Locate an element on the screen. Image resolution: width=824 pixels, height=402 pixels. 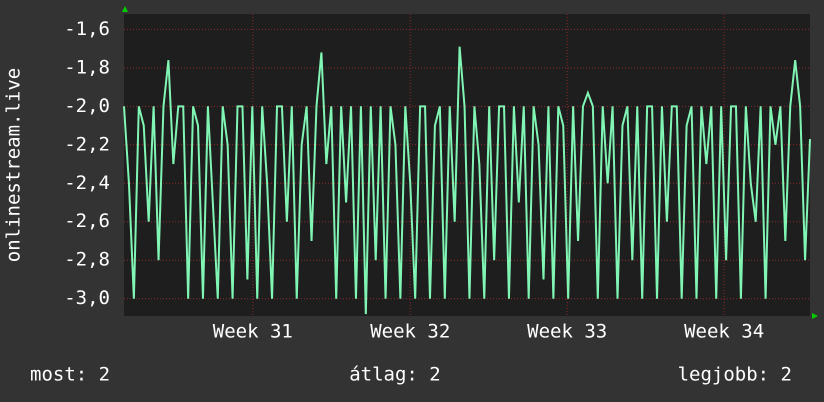
y-tick-label: -2,8 is located at coordinates (87, 260).